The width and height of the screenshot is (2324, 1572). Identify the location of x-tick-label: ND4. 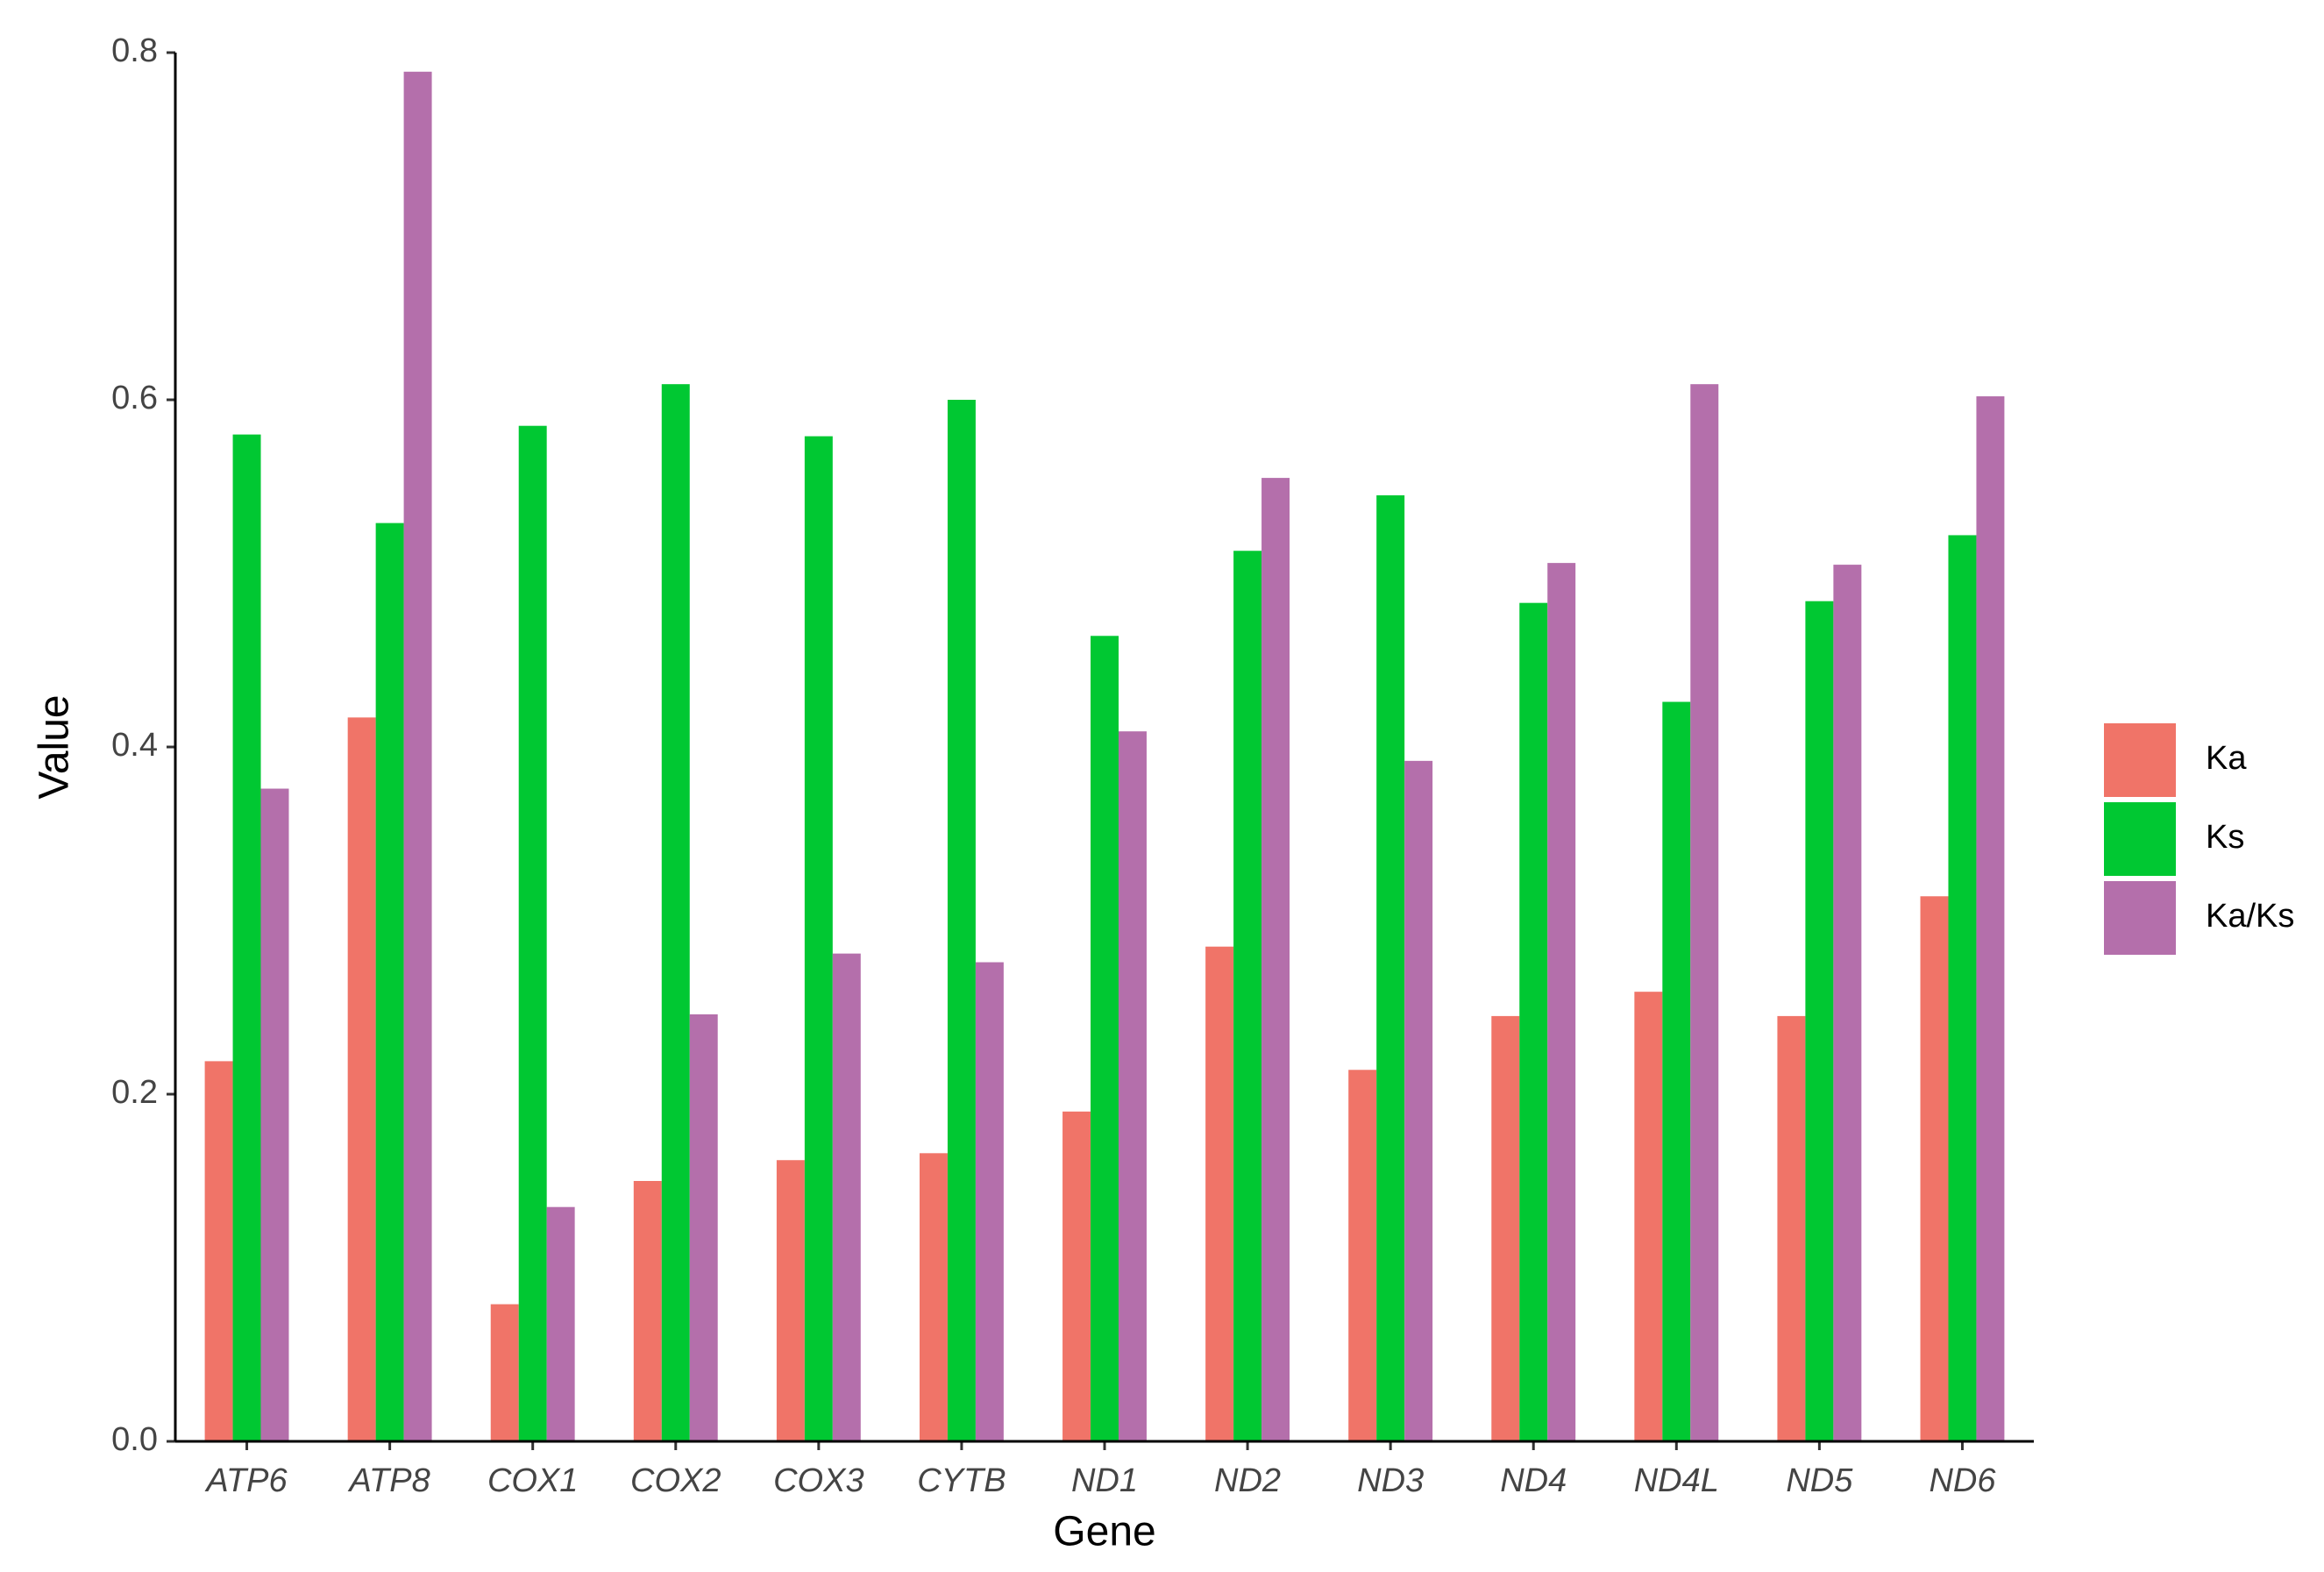
(1533, 1480).